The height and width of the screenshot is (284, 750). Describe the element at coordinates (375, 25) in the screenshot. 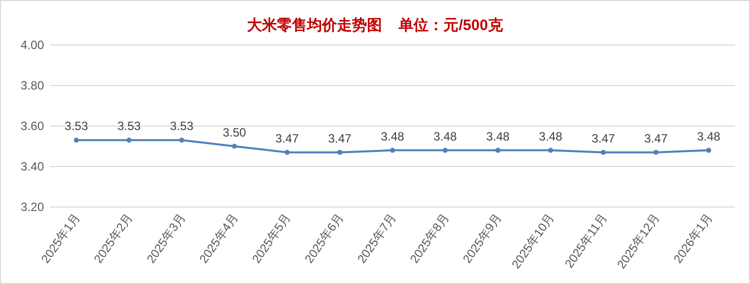

I see `chart-title: 大米零售均价走势图 单位：元/500克` at that location.